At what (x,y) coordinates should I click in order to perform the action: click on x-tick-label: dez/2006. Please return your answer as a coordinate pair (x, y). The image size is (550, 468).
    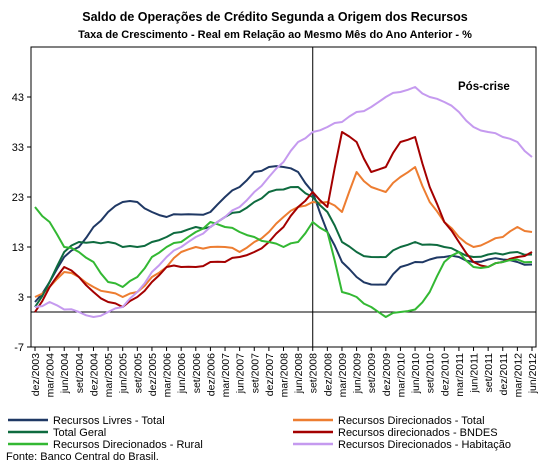
    Looking at the image, I should click on (211, 374).